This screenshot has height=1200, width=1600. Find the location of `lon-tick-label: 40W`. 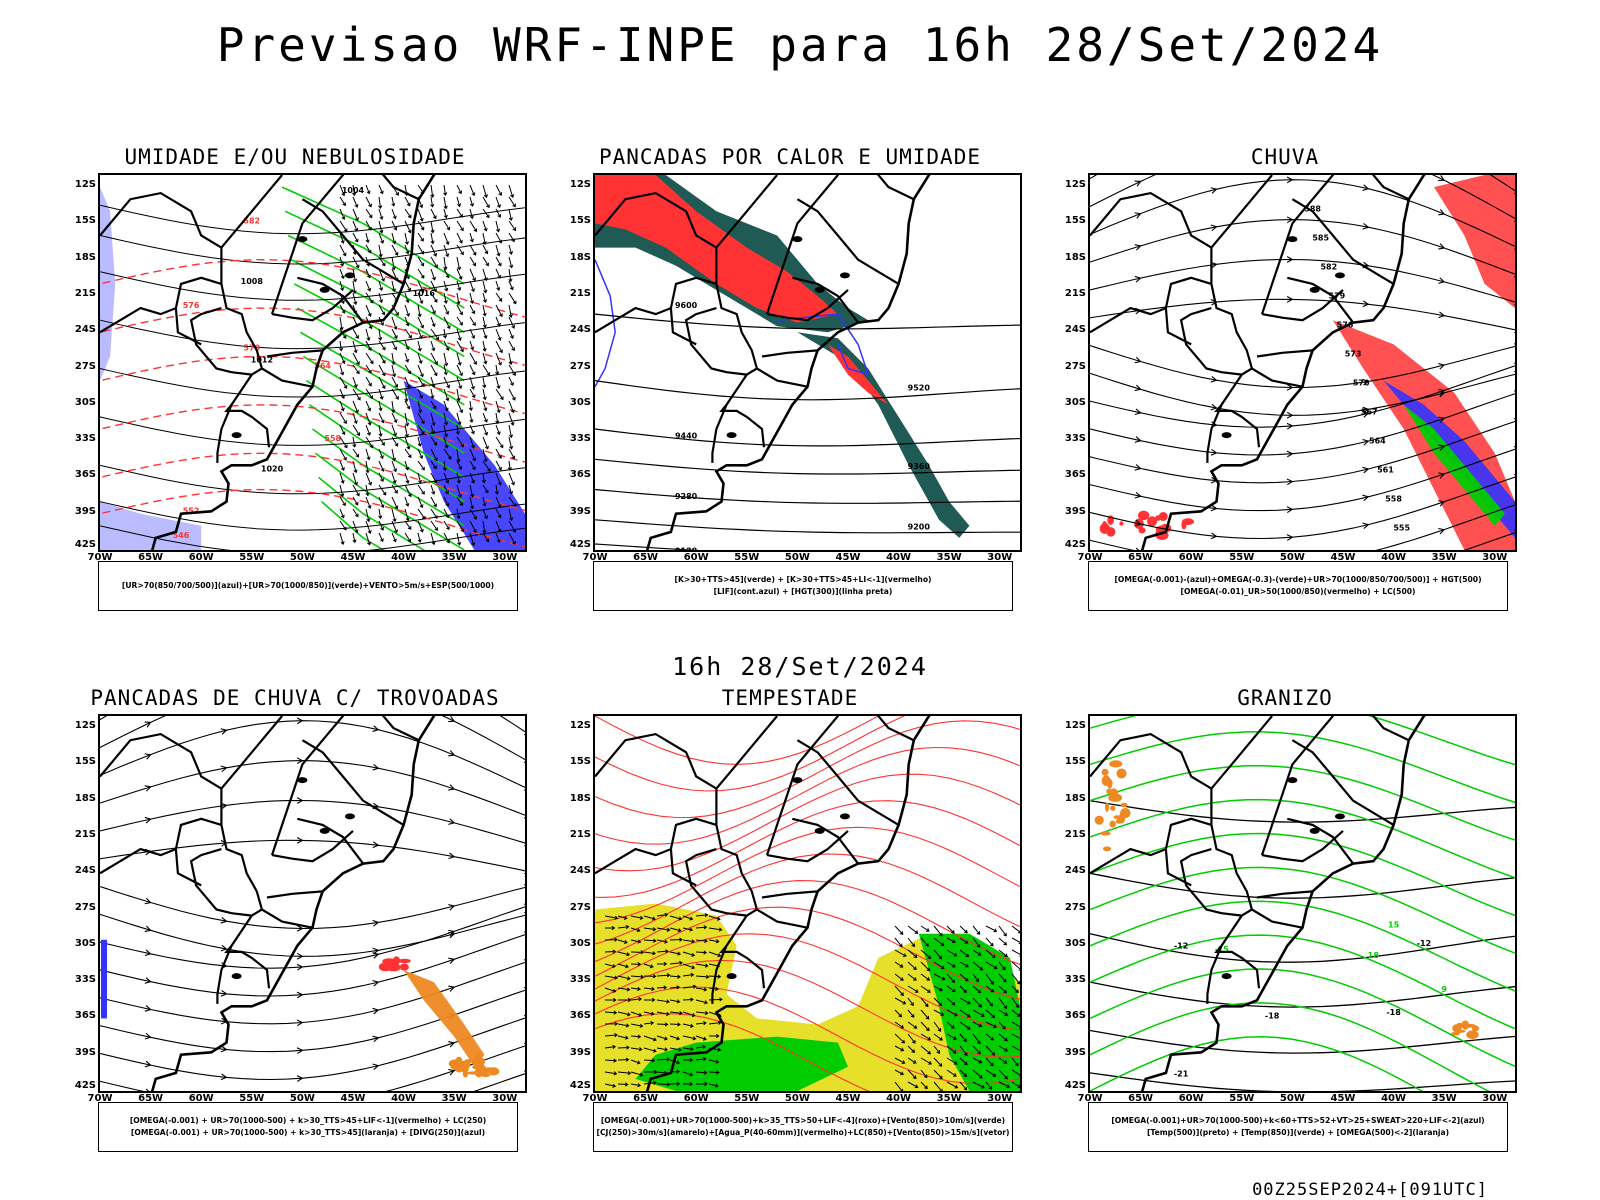

lon-tick-label: 40W is located at coordinates (1394, 557).